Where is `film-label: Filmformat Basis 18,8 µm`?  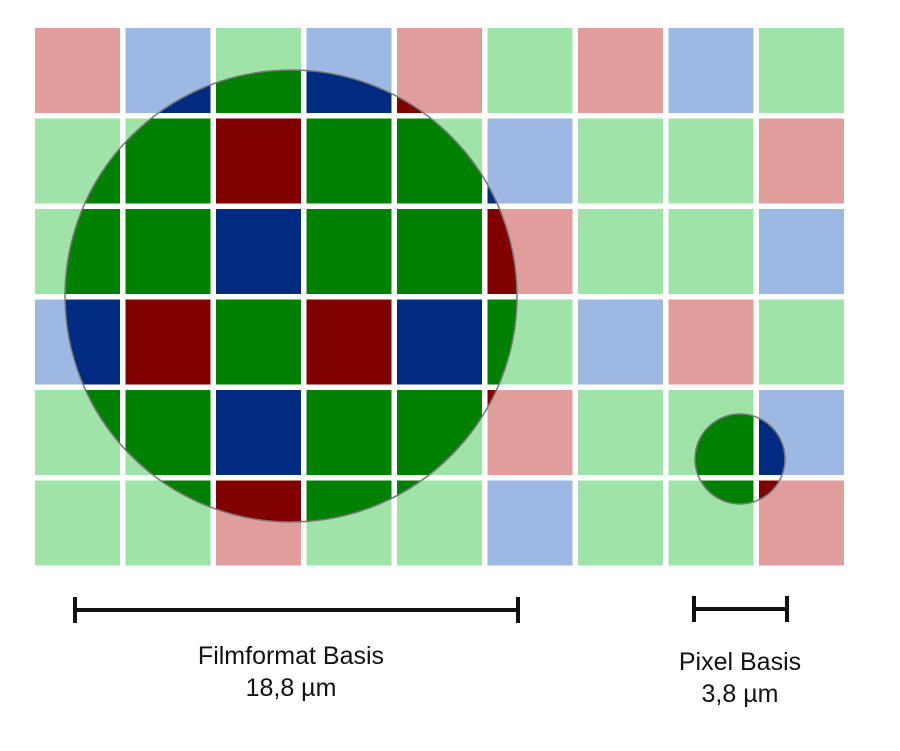
film-label: Filmformat Basis 18,8 µm is located at coordinates (291, 672).